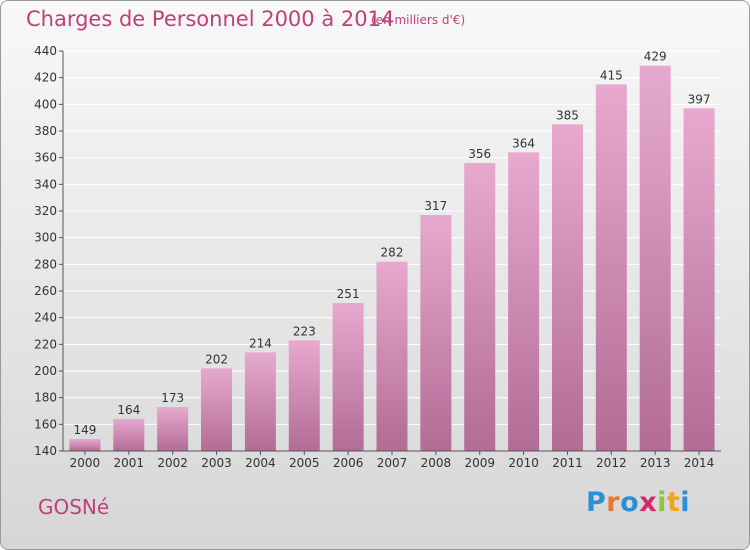 The height and width of the screenshot is (550, 750). Describe the element at coordinates (480, 307) in the screenshot. I see `bar-2009` at that location.